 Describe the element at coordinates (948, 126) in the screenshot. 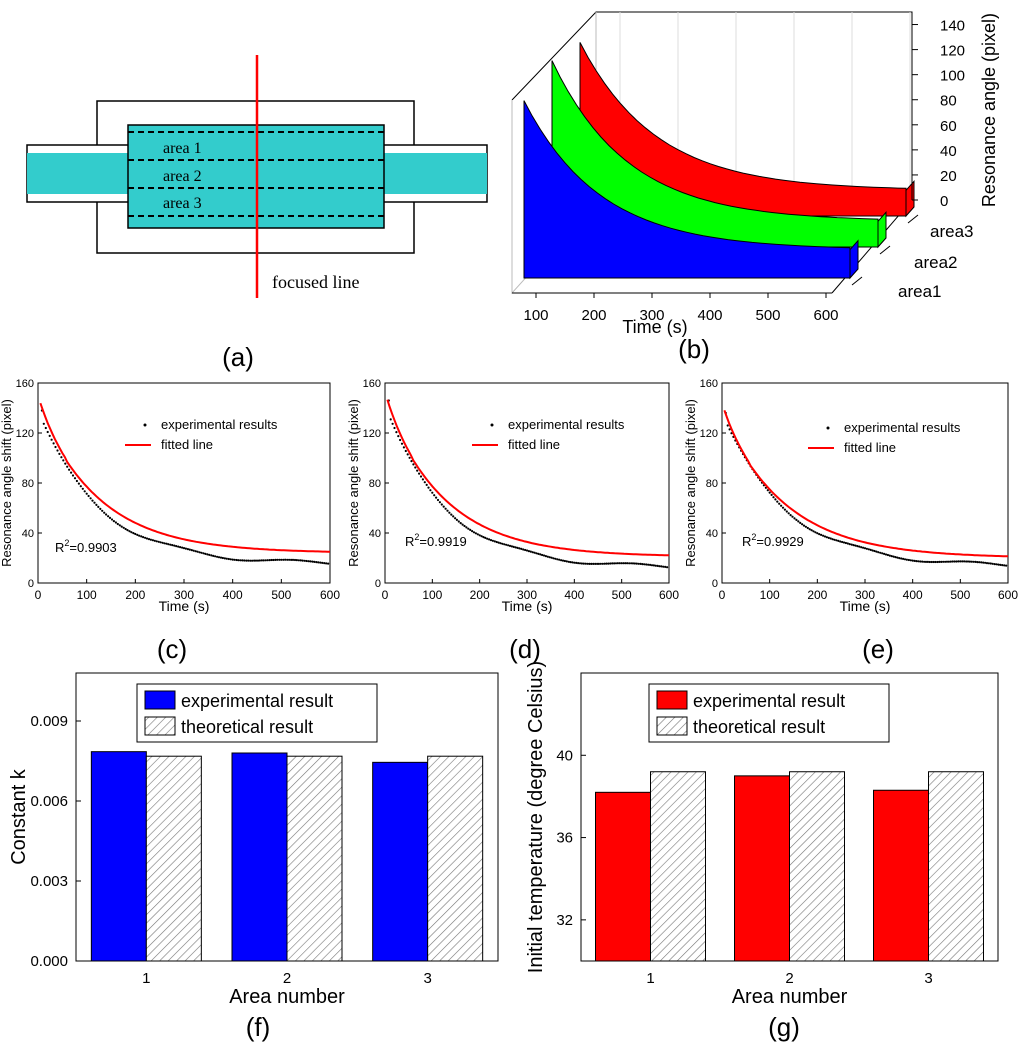

I see `b-z-tick-label: 60` at that location.